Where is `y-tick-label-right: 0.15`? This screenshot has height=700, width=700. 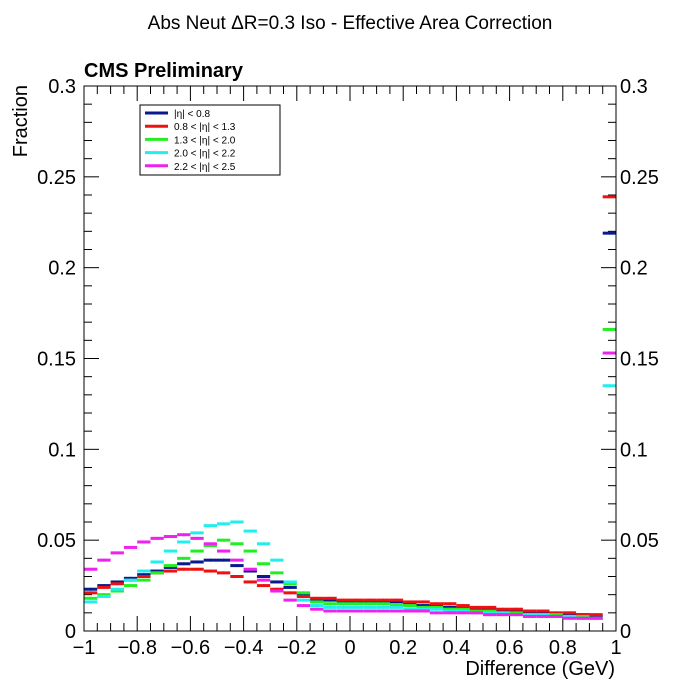
y-tick-label-right: 0.15 is located at coordinates (639, 360).